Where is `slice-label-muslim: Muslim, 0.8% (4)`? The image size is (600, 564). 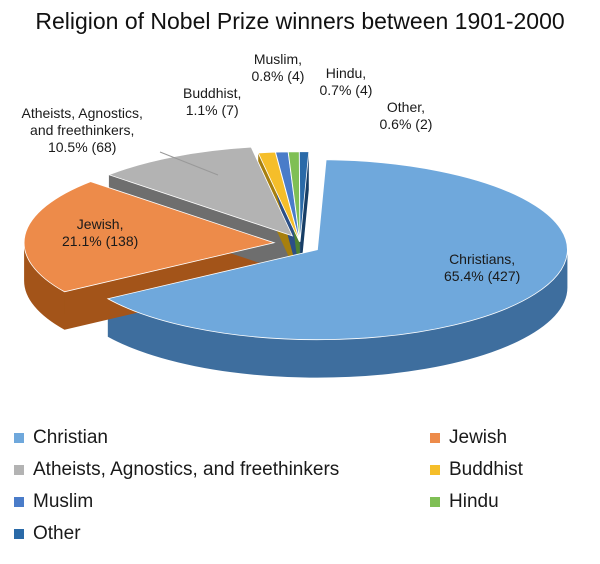 slice-label-muslim: Muslim, 0.8% (4) is located at coordinates (278, 68).